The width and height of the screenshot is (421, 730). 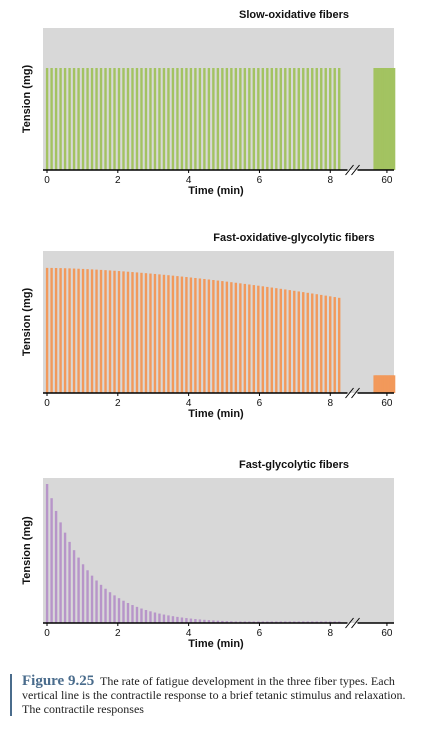 I want to click on x-tick-label: 4, so click(x=189, y=403).